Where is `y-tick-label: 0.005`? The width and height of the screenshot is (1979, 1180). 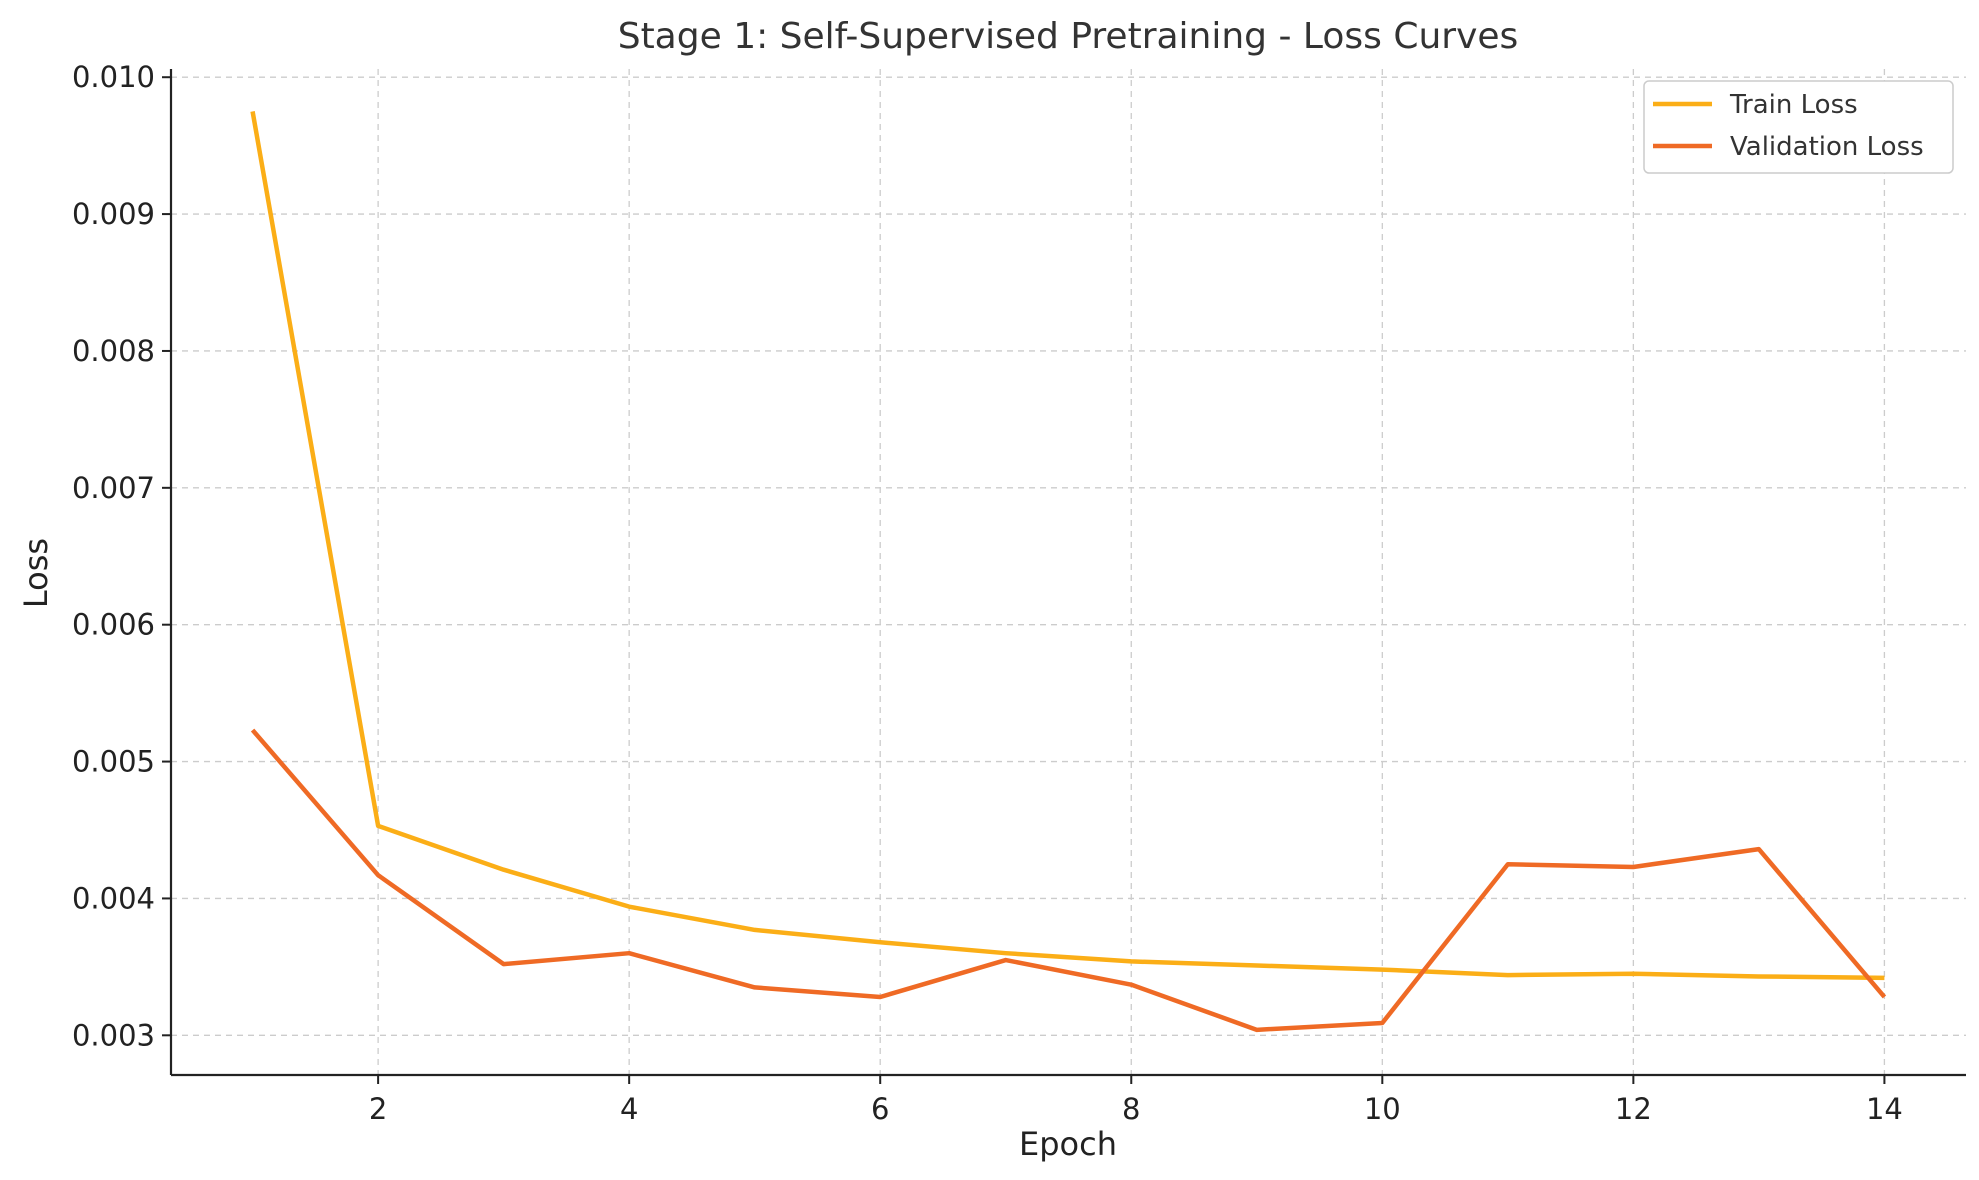
y-tick-label: 0.005 is located at coordinates (113, 762).